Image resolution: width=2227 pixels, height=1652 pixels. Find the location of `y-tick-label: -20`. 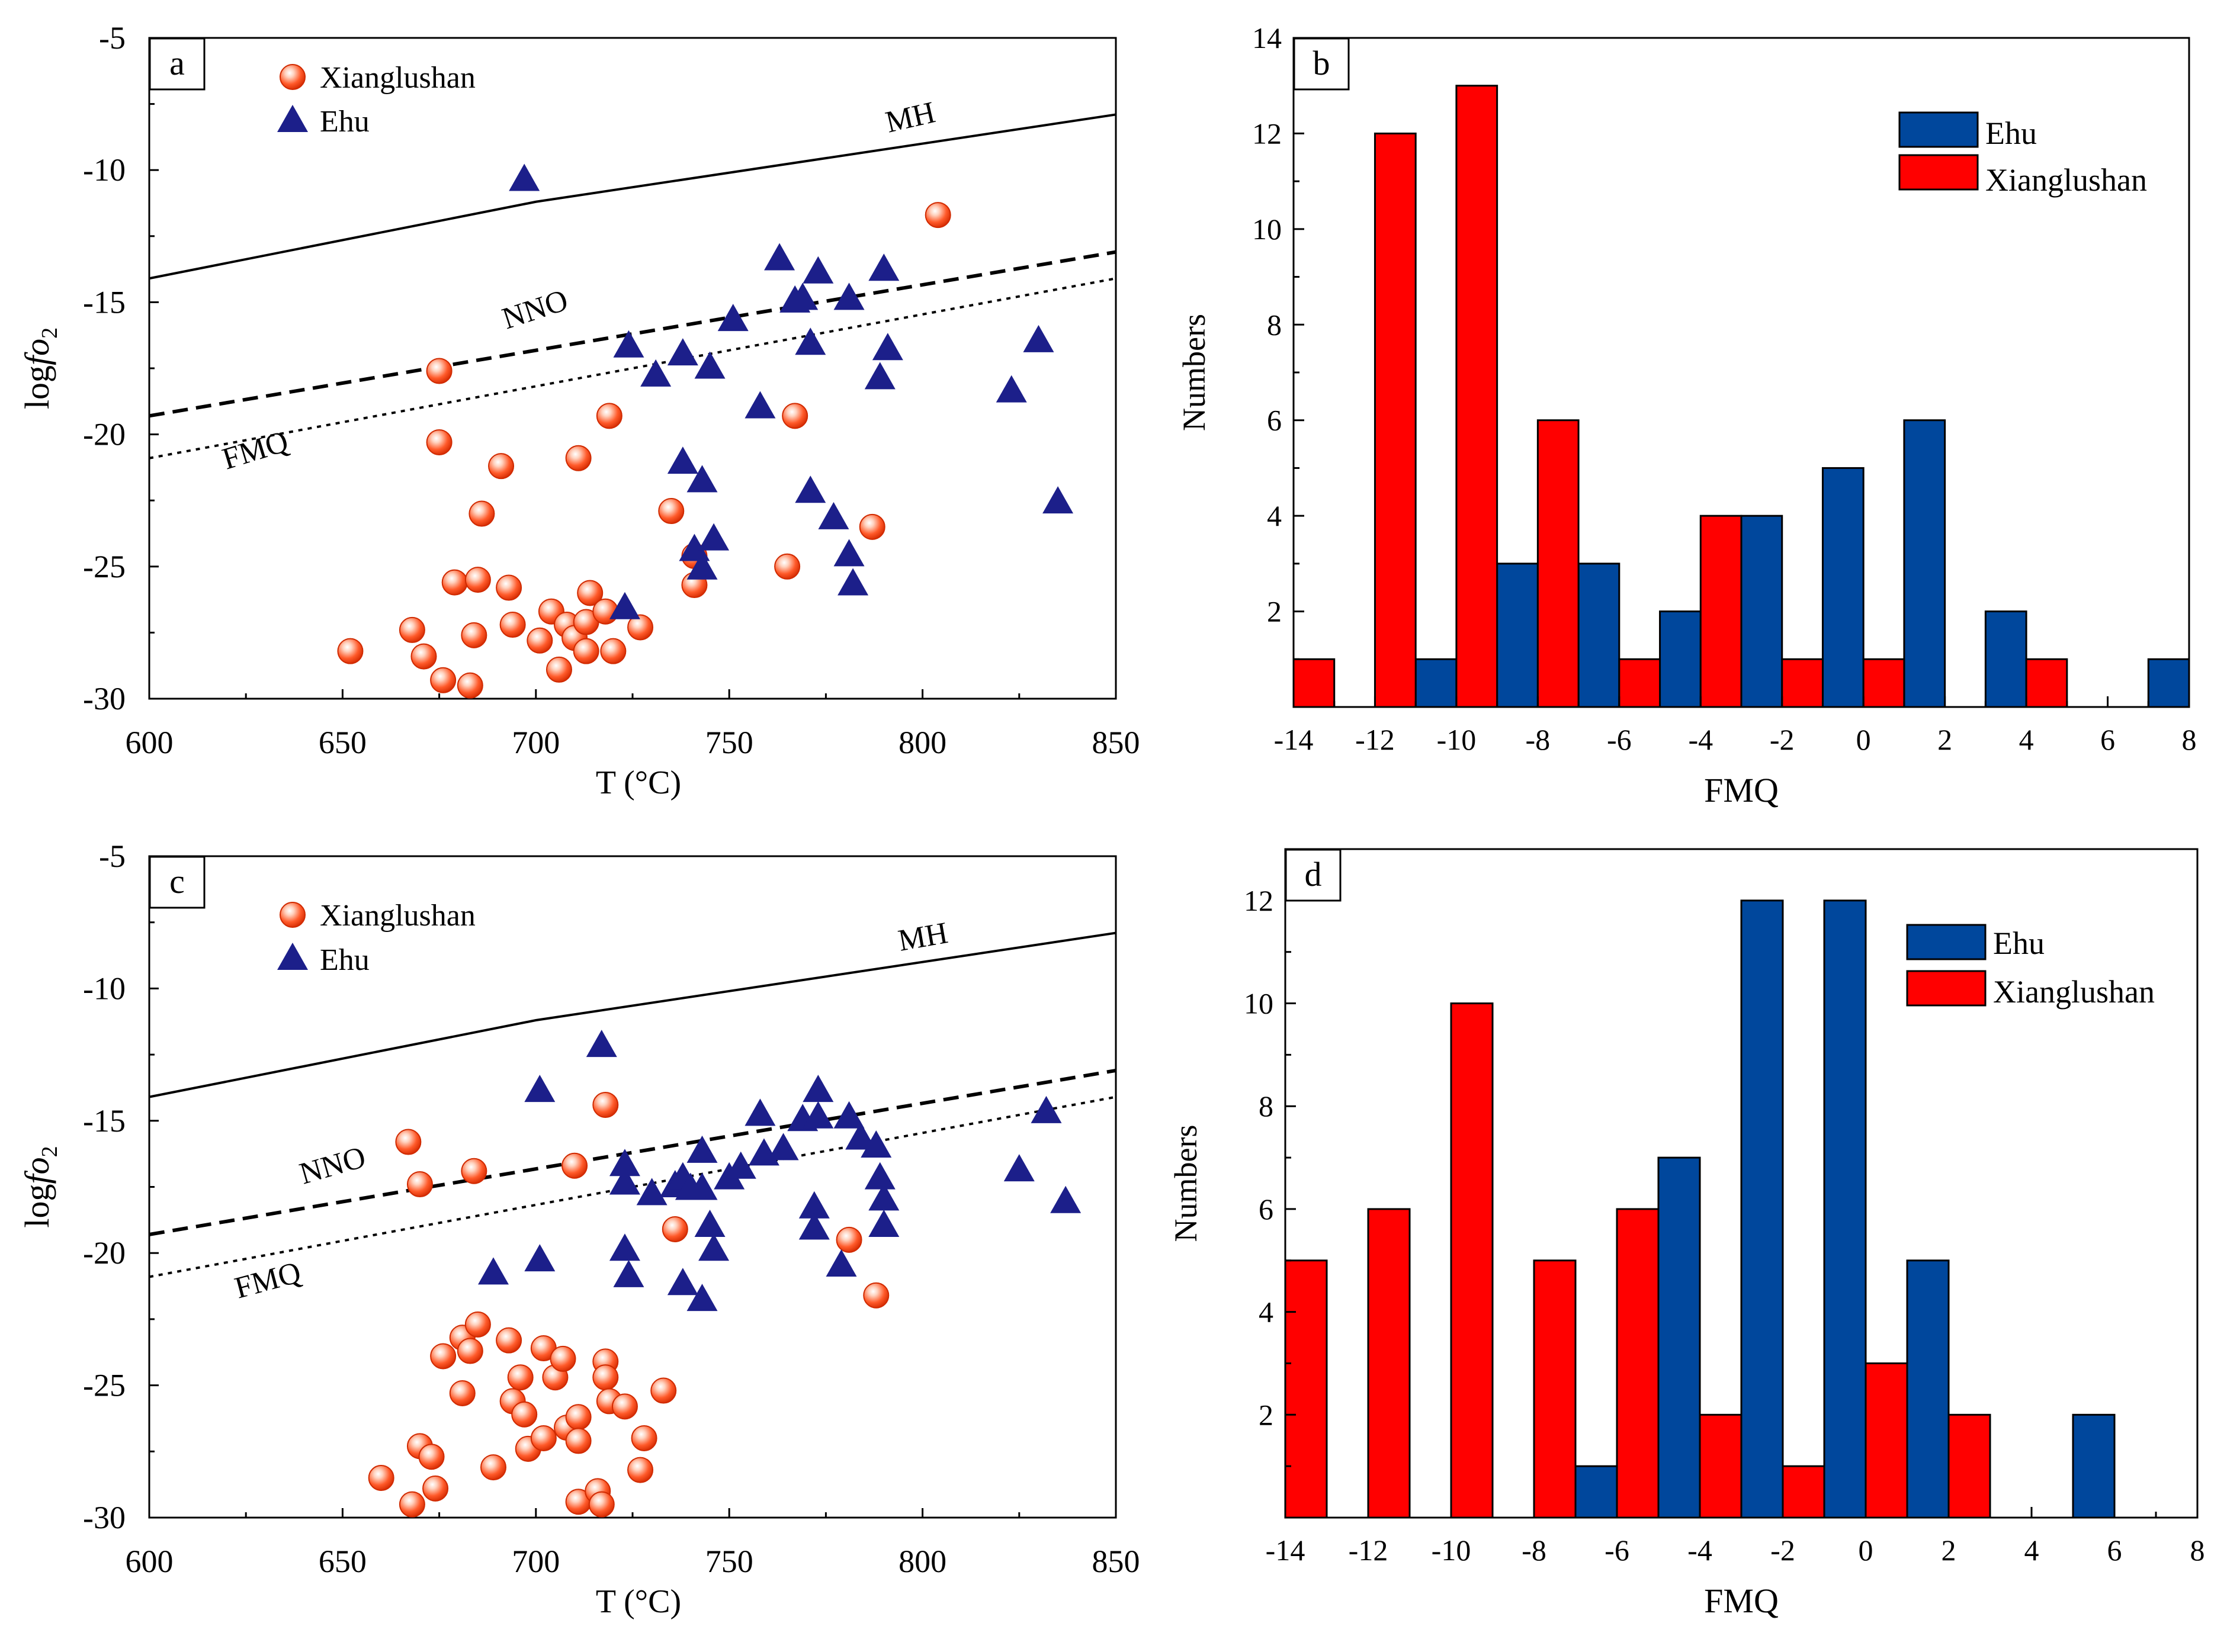

y-tick-label: -20 is located at coordinates (105, 1253).